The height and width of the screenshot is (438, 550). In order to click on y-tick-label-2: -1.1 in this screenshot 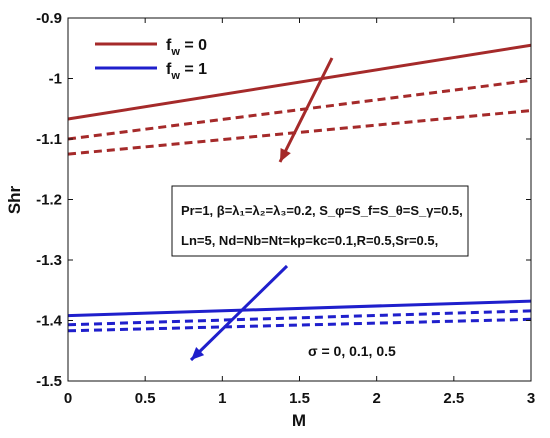, I will do `click(49, 139)`.